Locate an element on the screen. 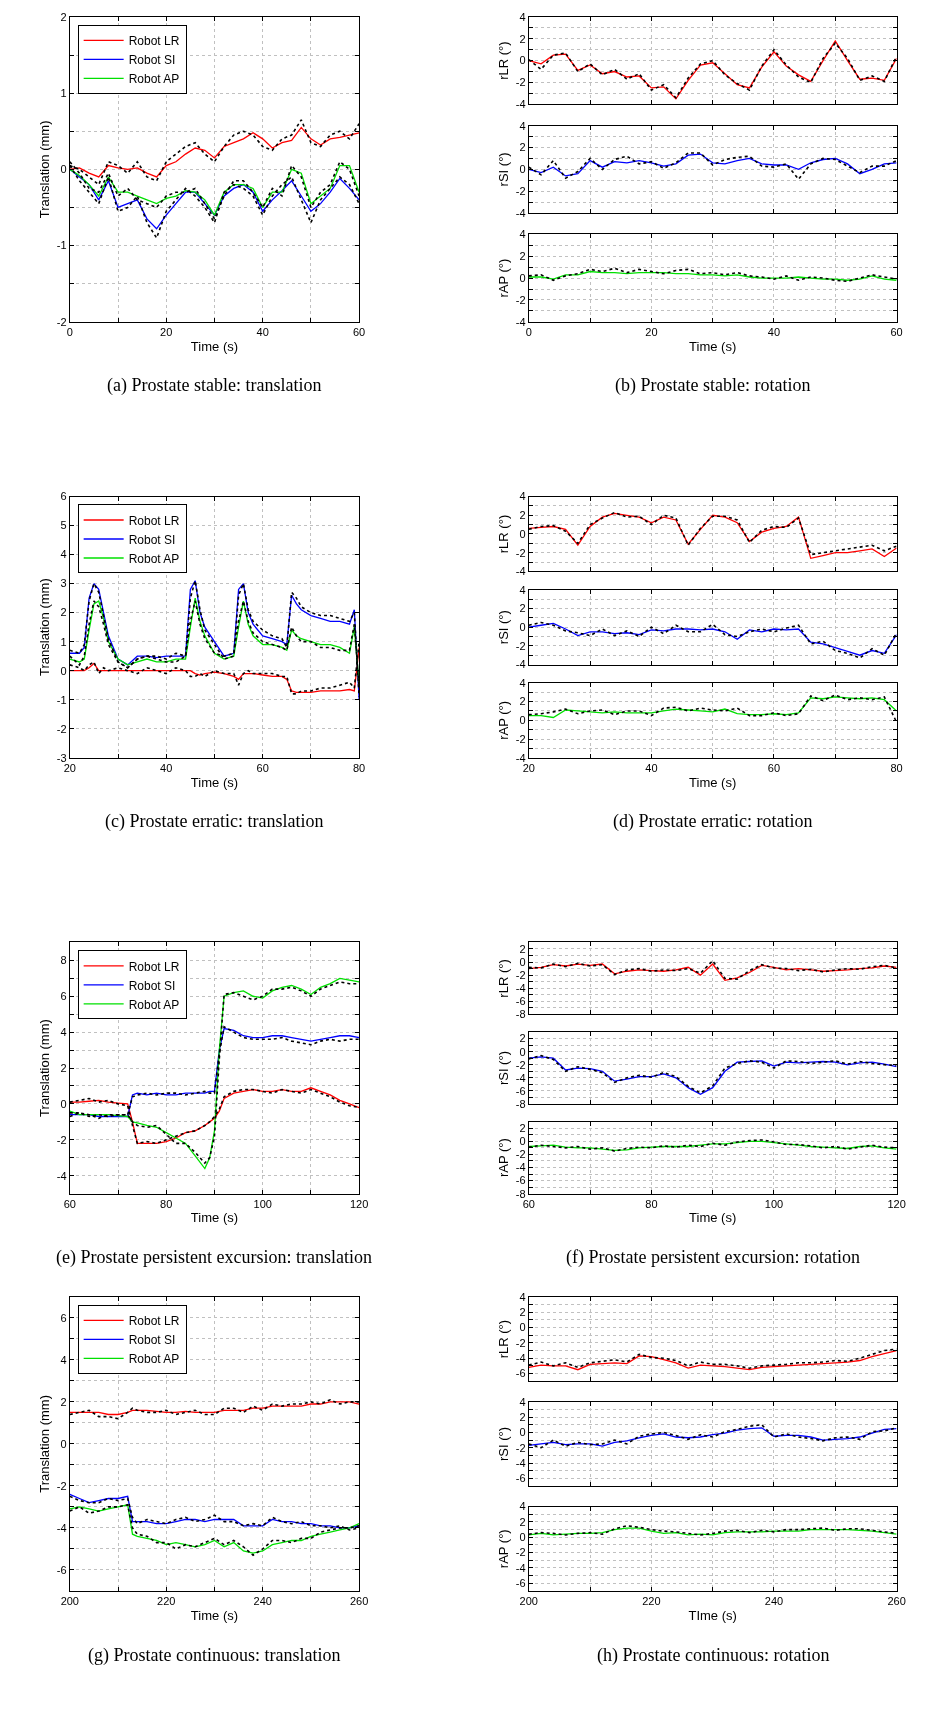 The width and height of the screenshot is (935, 1720). y-tick-label: 6 is located at coordinates (63, 1317).